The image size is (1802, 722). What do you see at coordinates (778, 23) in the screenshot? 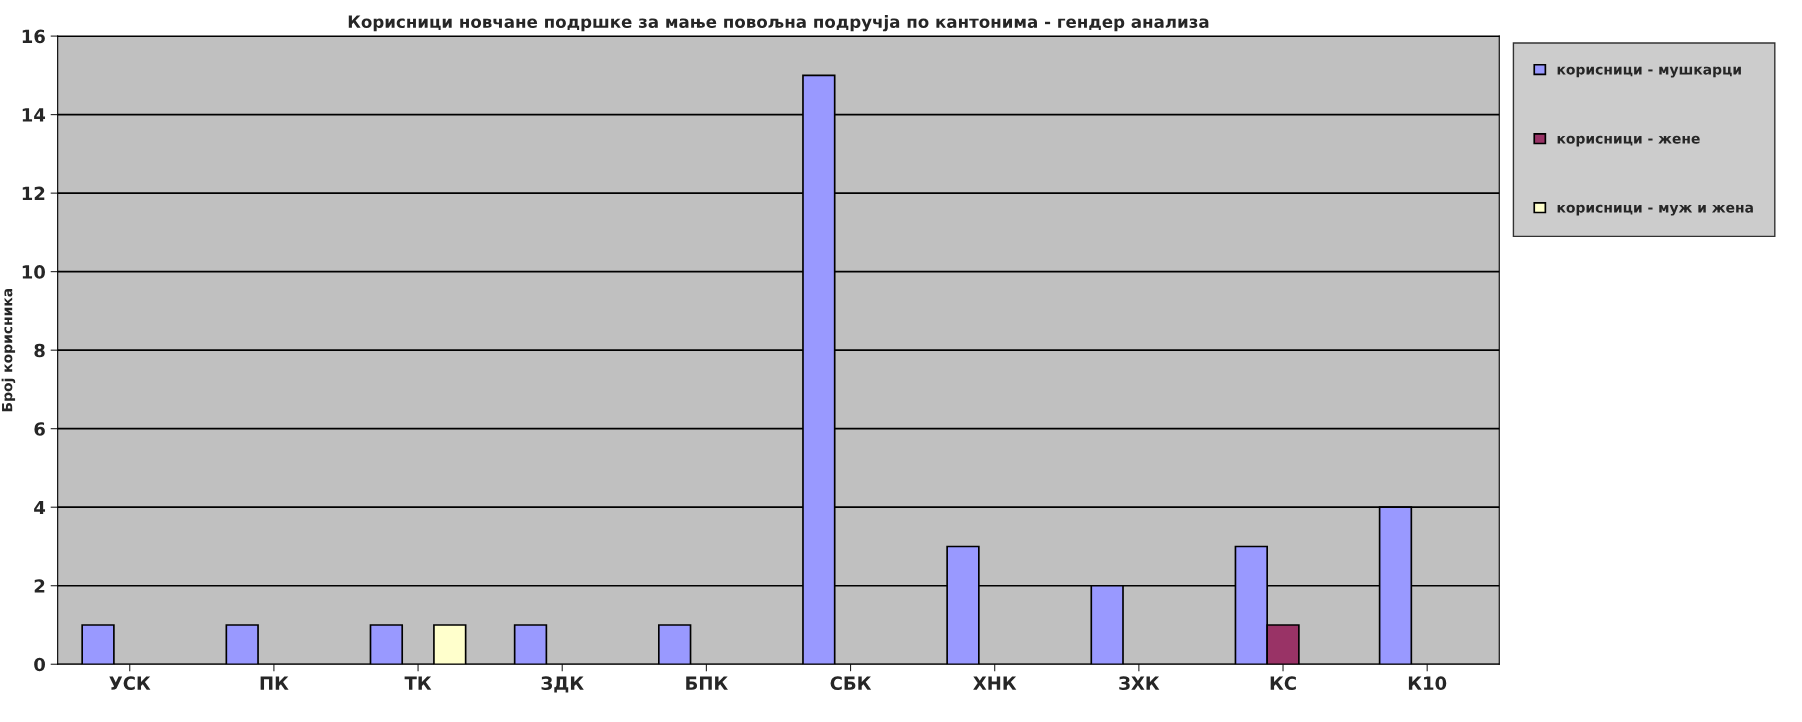
I see `chart-title: Корисници новчане подршке за мање повољна подручја по кантонима - гендер анализа` at bounding box center [778, 23].